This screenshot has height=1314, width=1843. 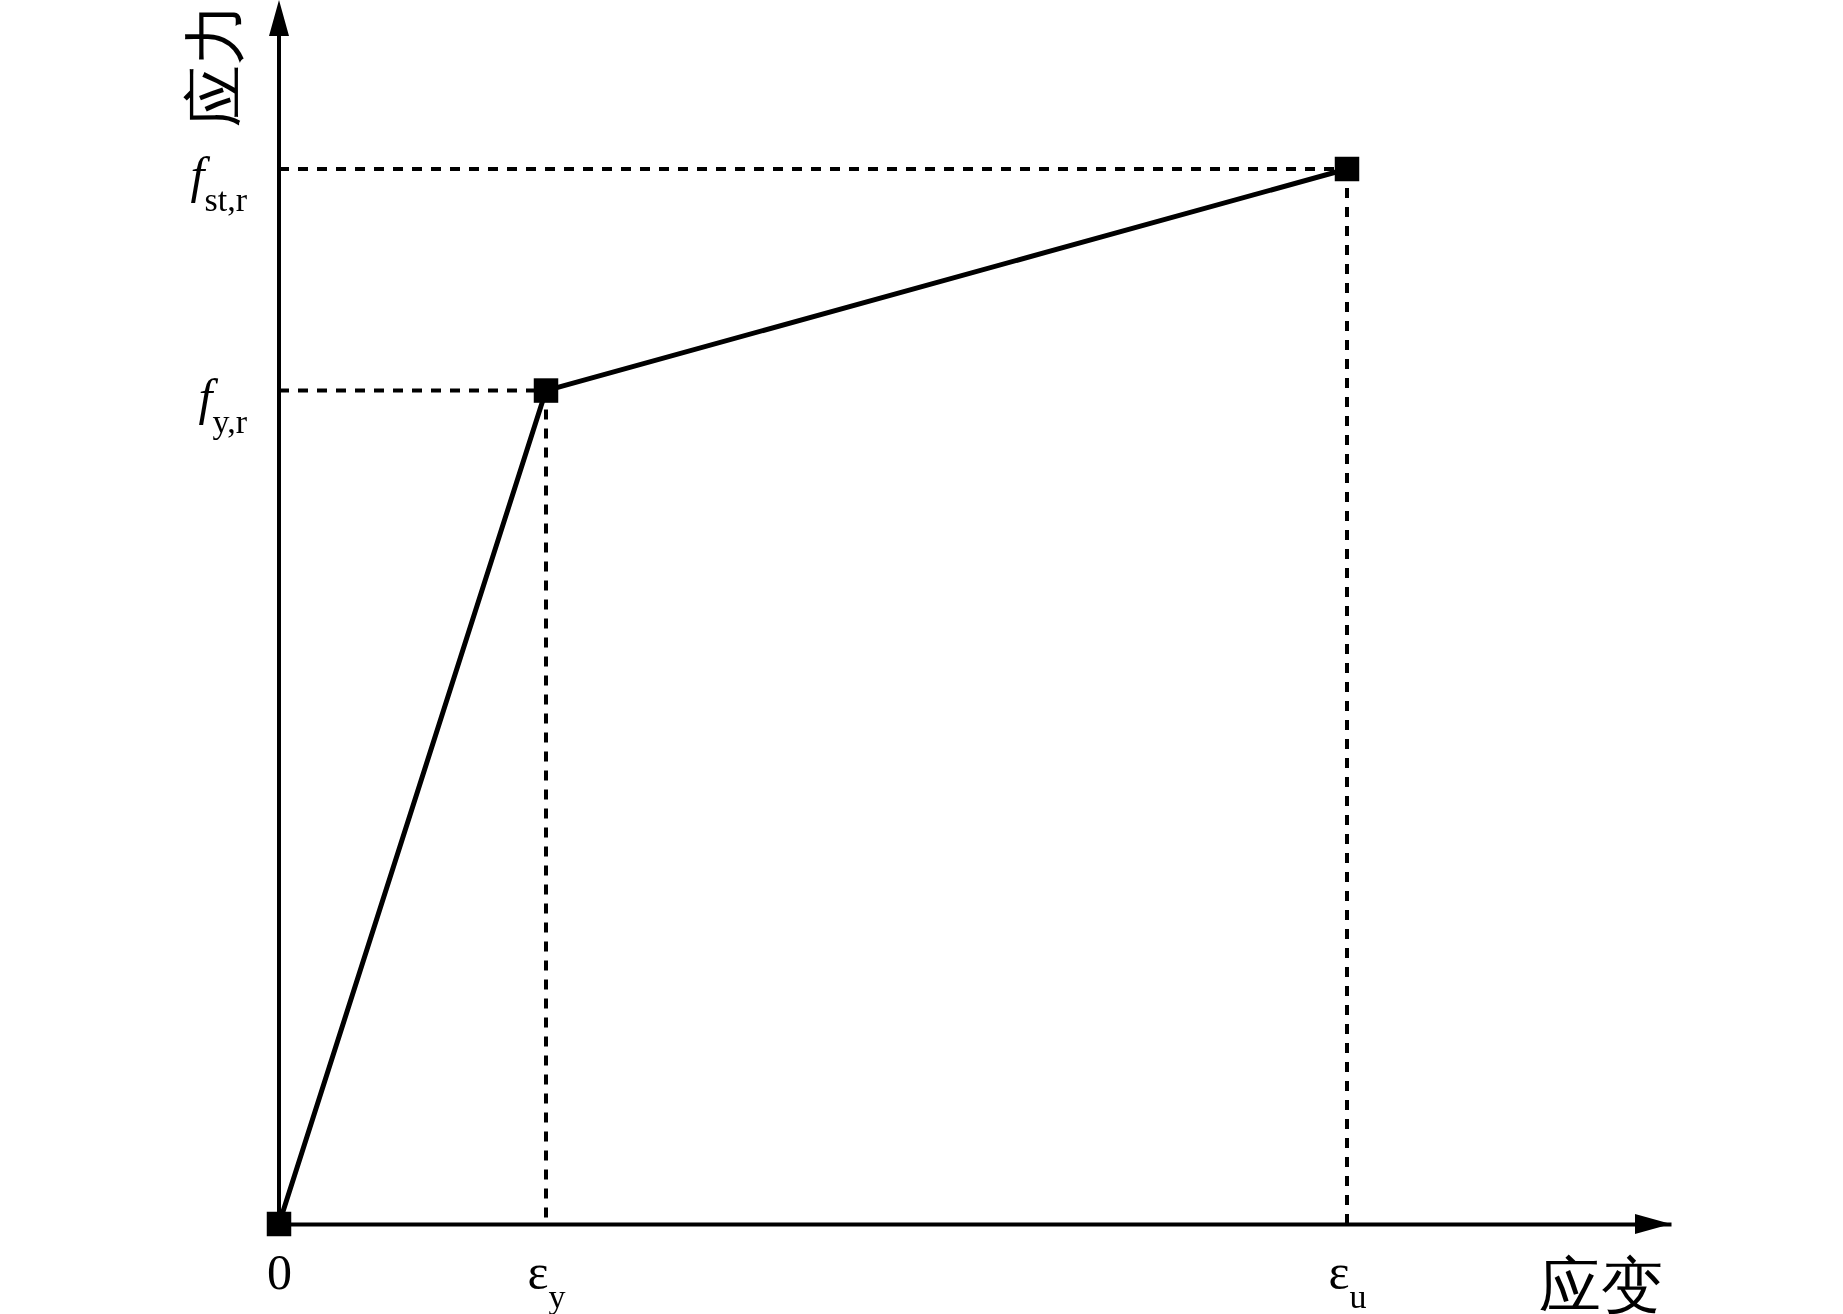 What do you see at coordinates (279, 1271) in the screenshot?
I see `x-tick-label: 0` at bounding box center [279, 1271].